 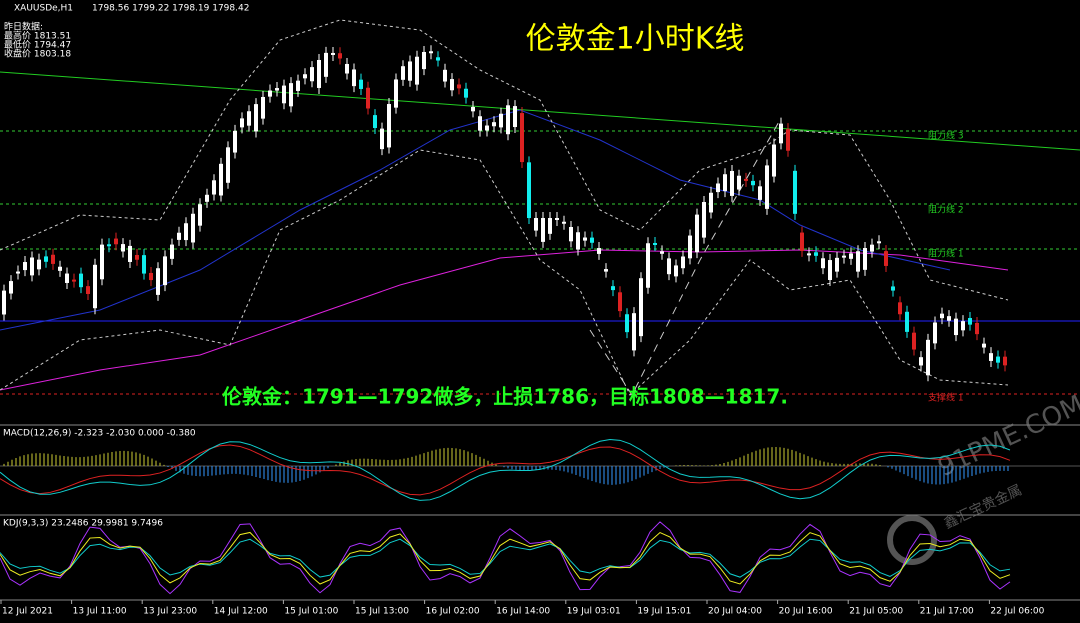 What do you see at coordinates (685, 258) in the screenshot?
I see `wave-line` at bounding box center [685, 258].